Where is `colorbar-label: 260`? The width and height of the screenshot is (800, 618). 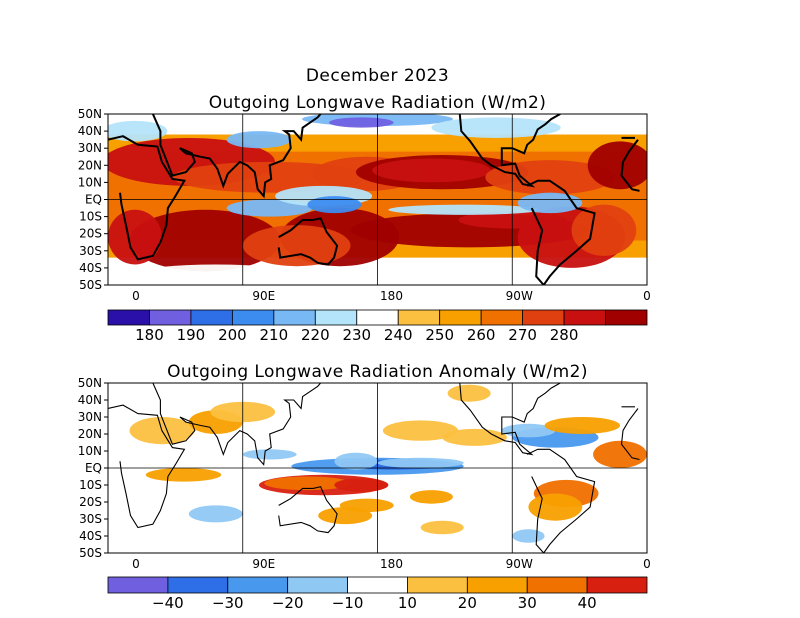
colorbar-label: 260 is located at coordinates (481, 335).